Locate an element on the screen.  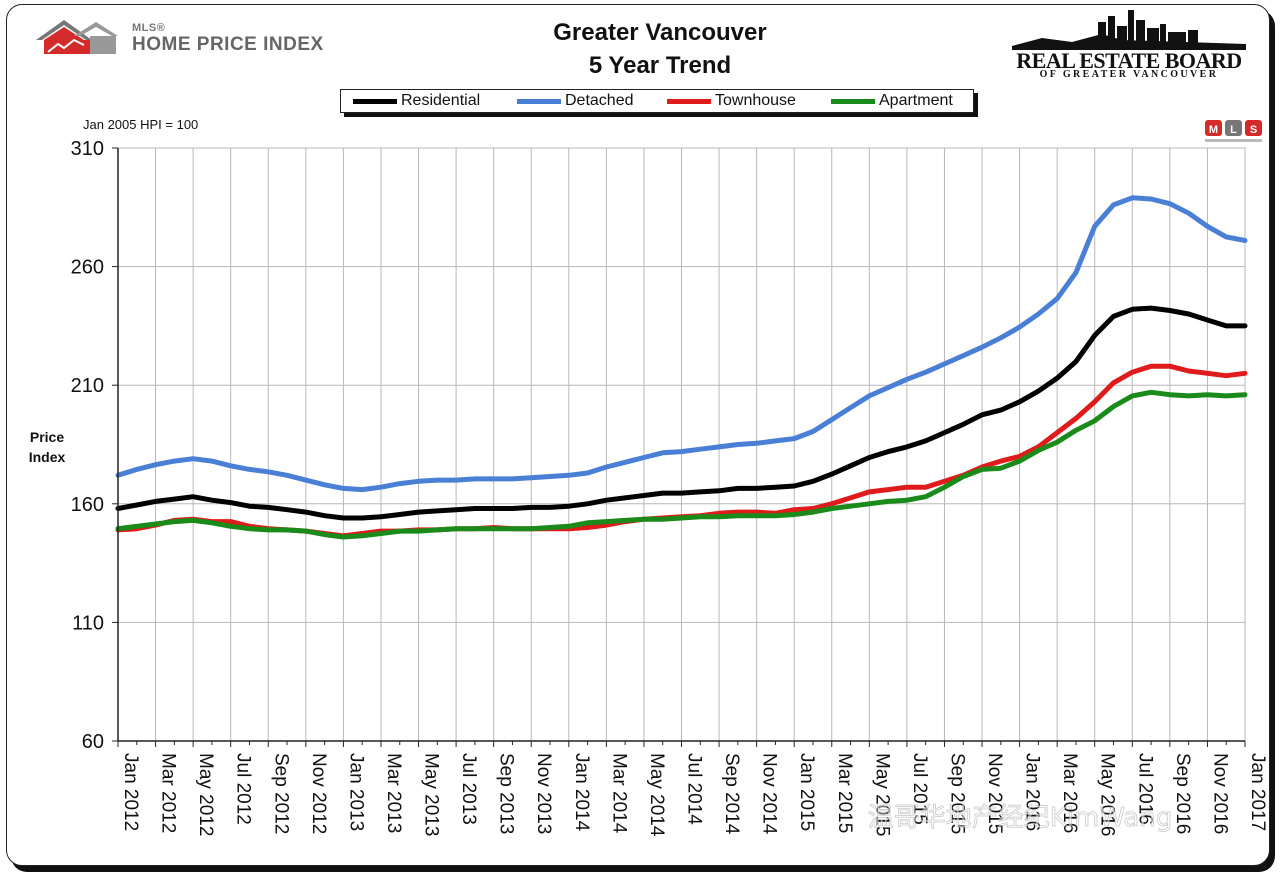
x-tick-label: Jul 2015 is located at coordinates (919, 789).